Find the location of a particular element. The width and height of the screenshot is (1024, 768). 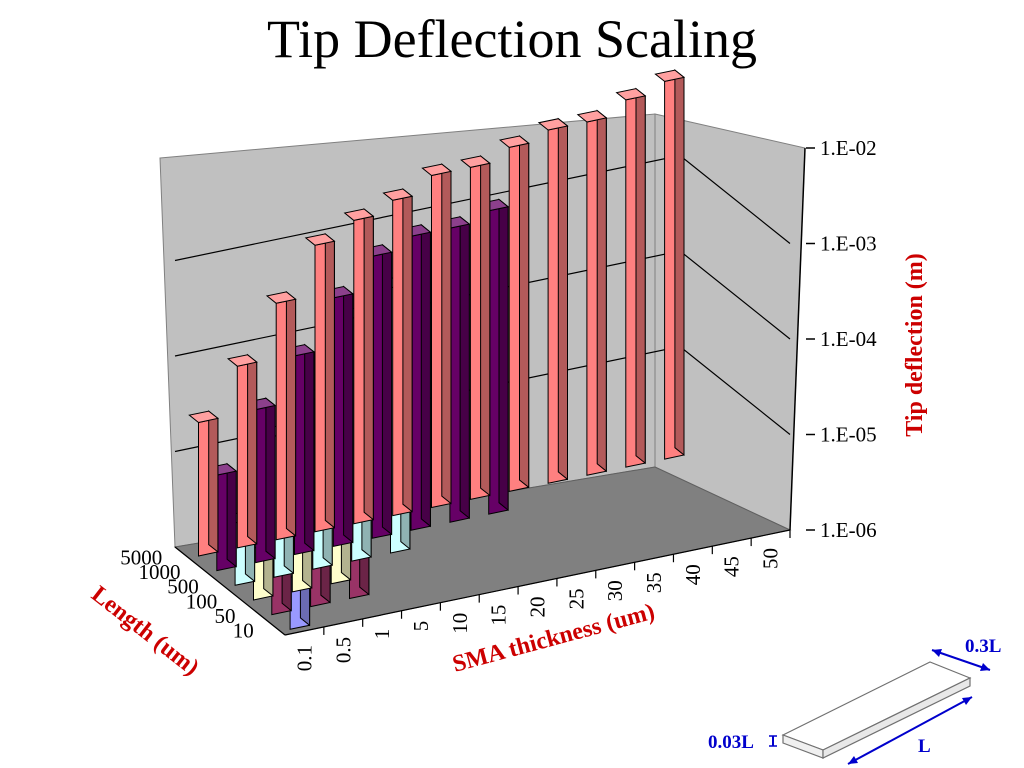

length-label: L is located at coordinates (924, 746).